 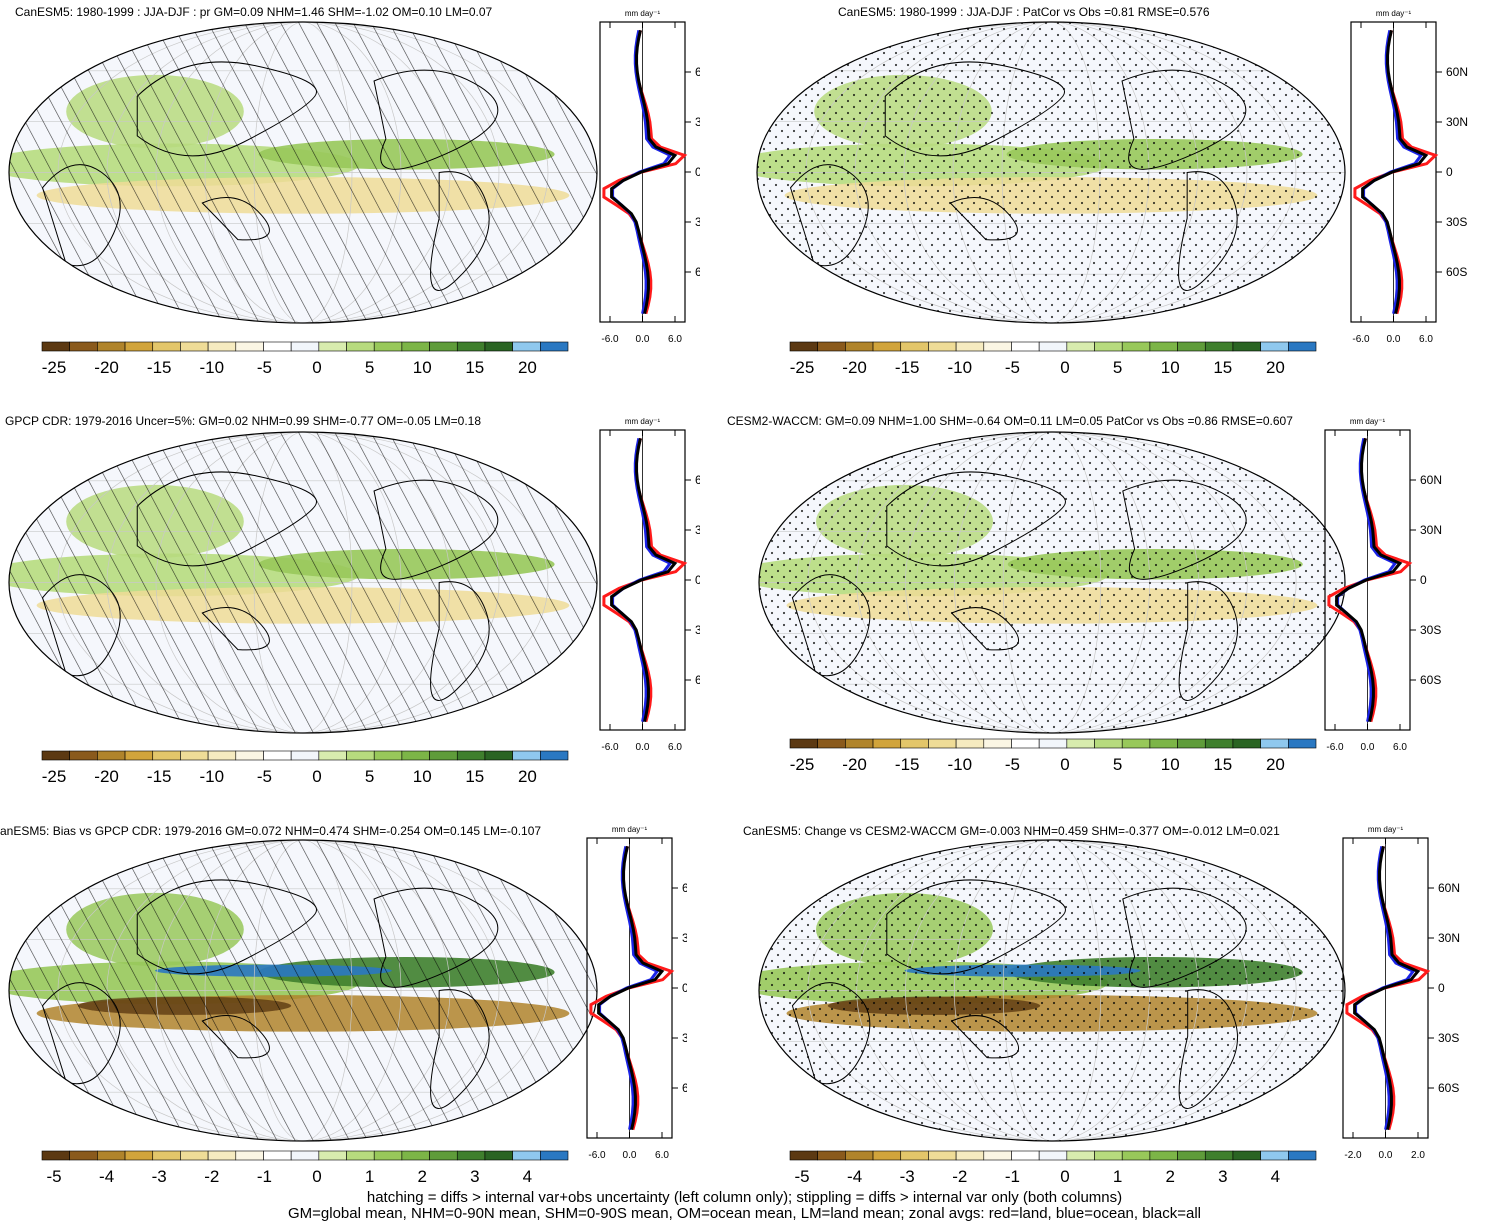 What do you see at coordinates (1456, 272) in the screenshot?
I see `lat-tick-label: 60S` at bounding box center [1456, 272].